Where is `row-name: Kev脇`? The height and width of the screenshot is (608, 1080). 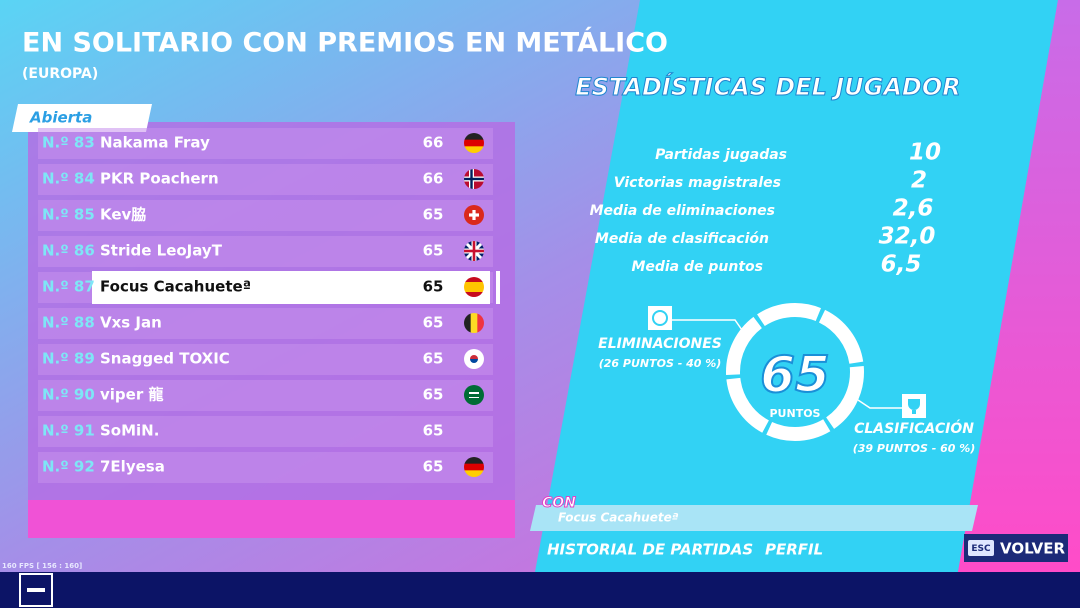
row-name: Kev脇 is located at coordinates (123, 215).